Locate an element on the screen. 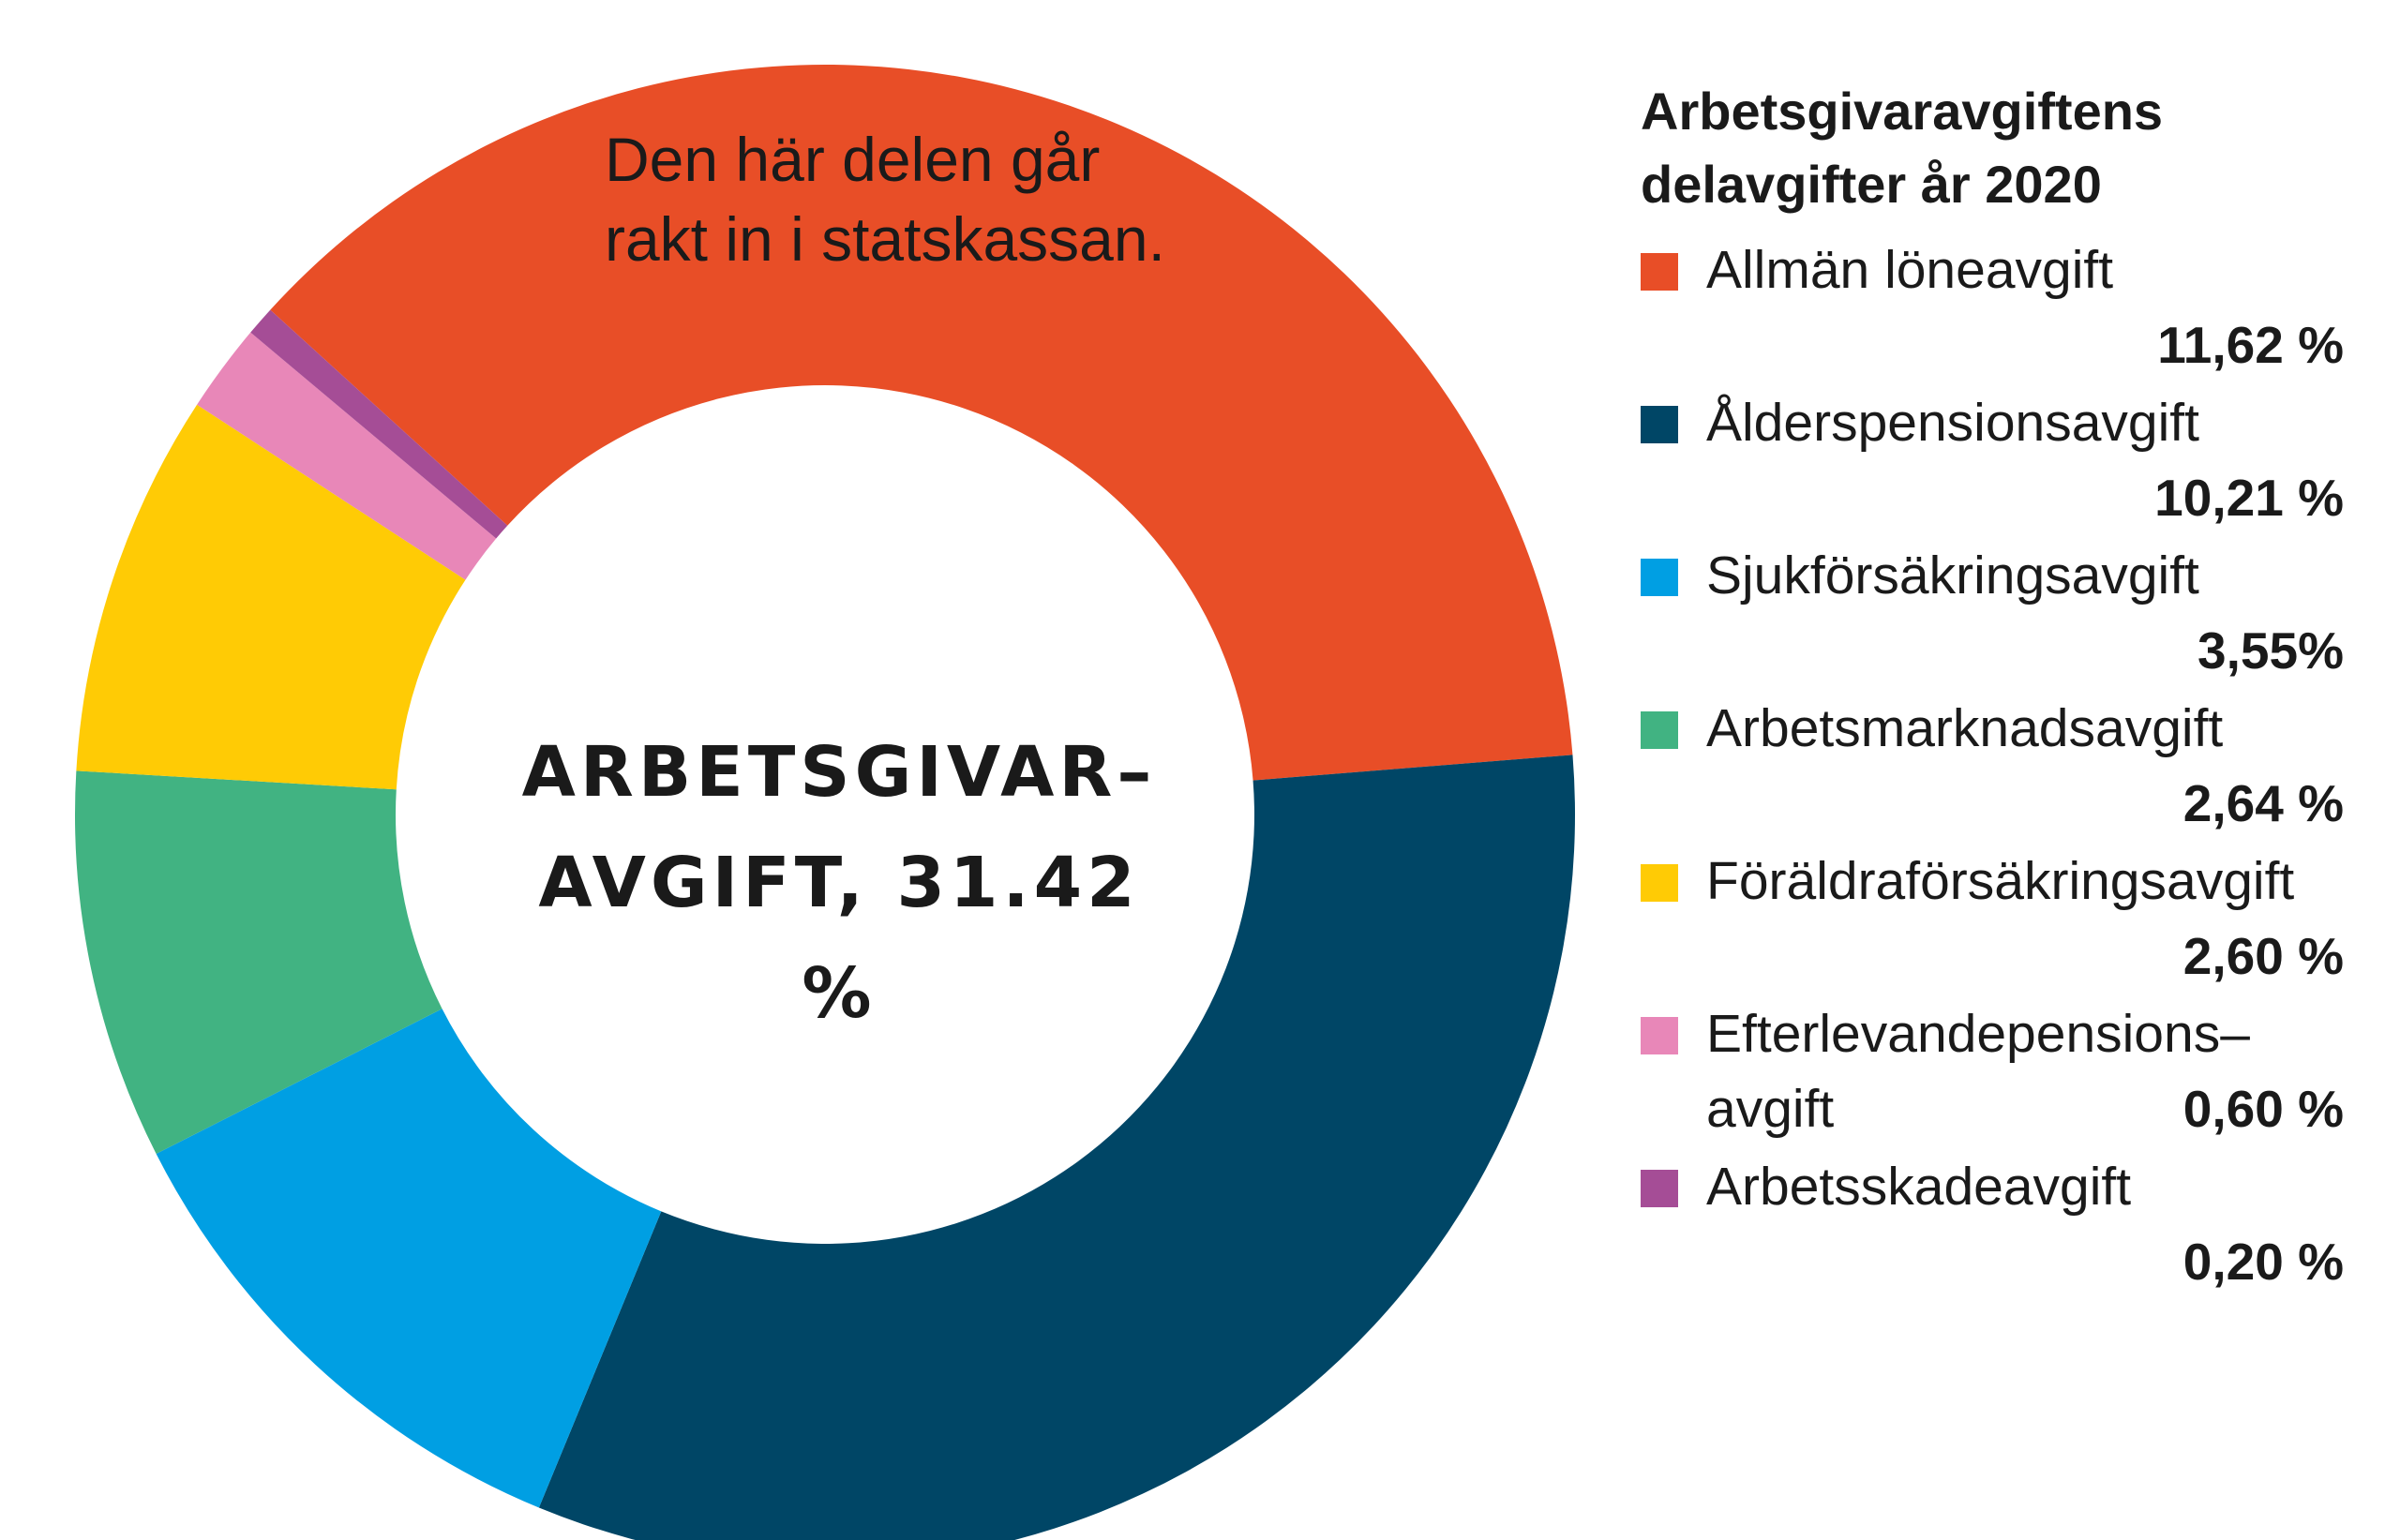  center-label: ARBETSGIVAR– AVGIFT, 31.42 % is located at coordinates (839, 883).